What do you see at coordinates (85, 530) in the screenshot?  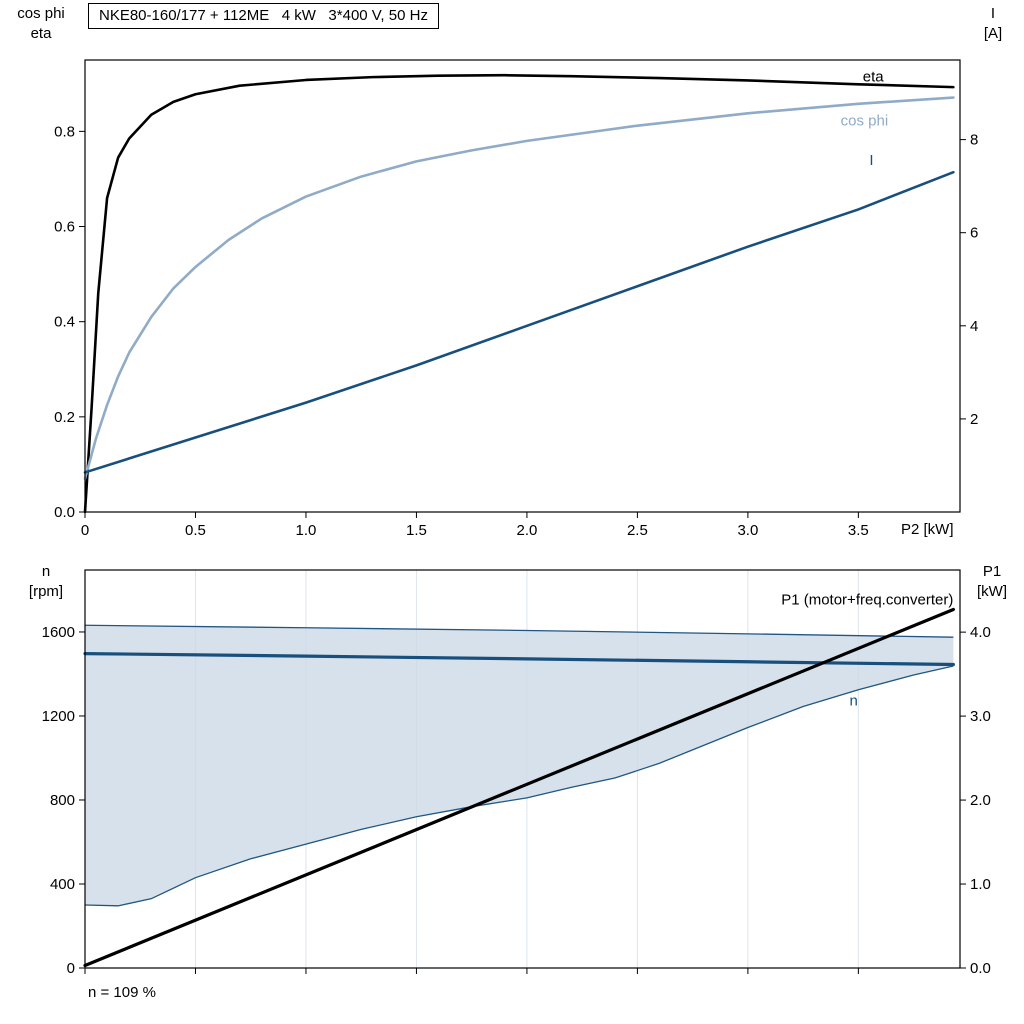 I see `x-tick-label: 0` at bounding box center [85, 530].